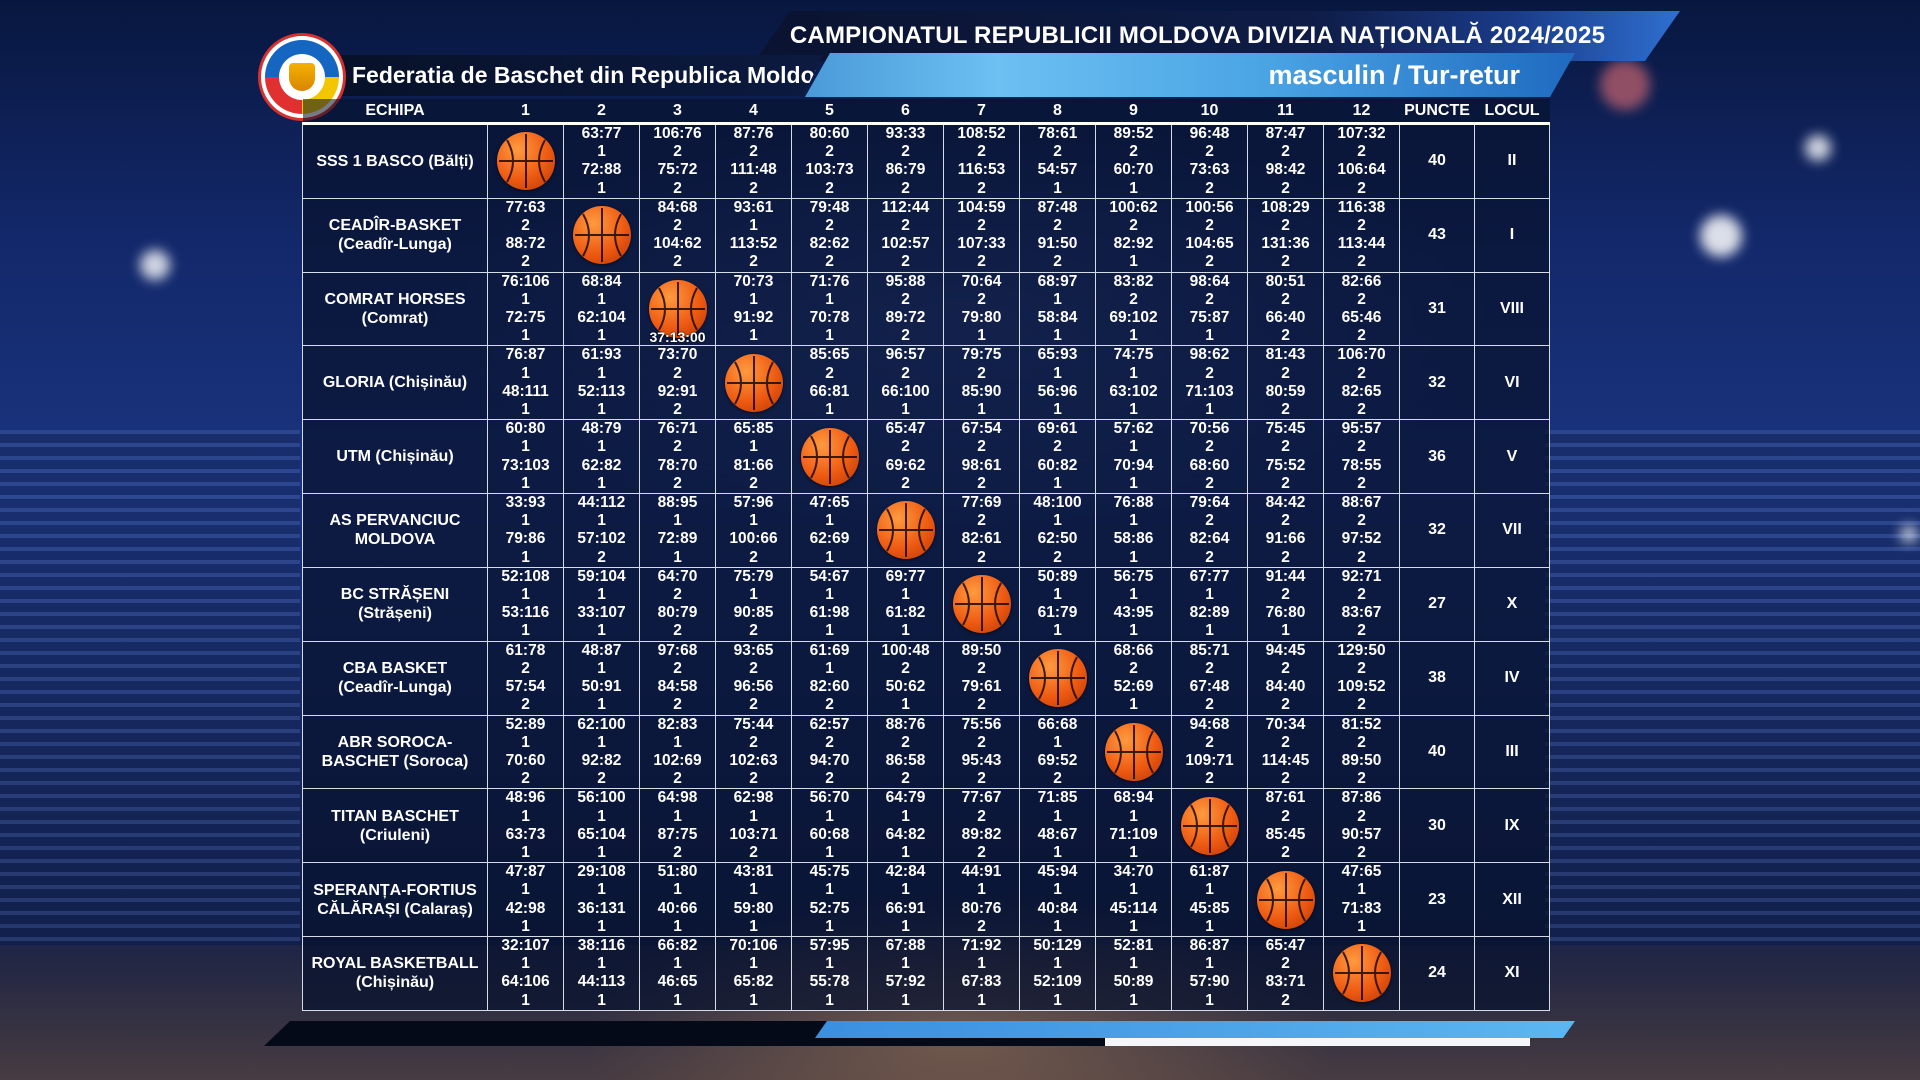 The width and height of the screenshot is (1920, 1080). What do you see at coordinates (601, 973) in the screenshot?
I see `result-cell: 38:116 1 44:113 1` at bounding box center [601, 973].